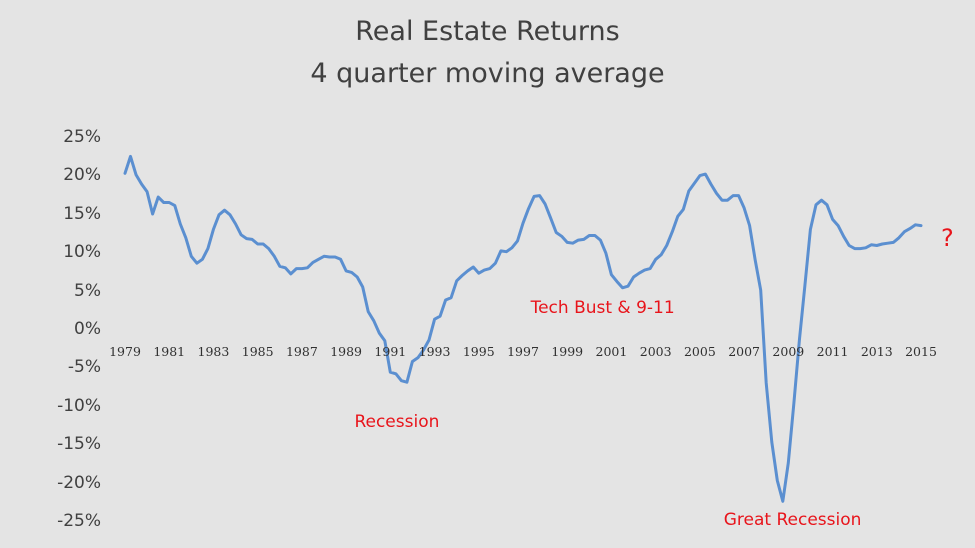 Image resolution: width=975 pixels, height=548 pixels. What do you see at coordinates (788, 351) in the screenshot?
I see `x-tick-label: 2009` at bounding box center [788, 351].